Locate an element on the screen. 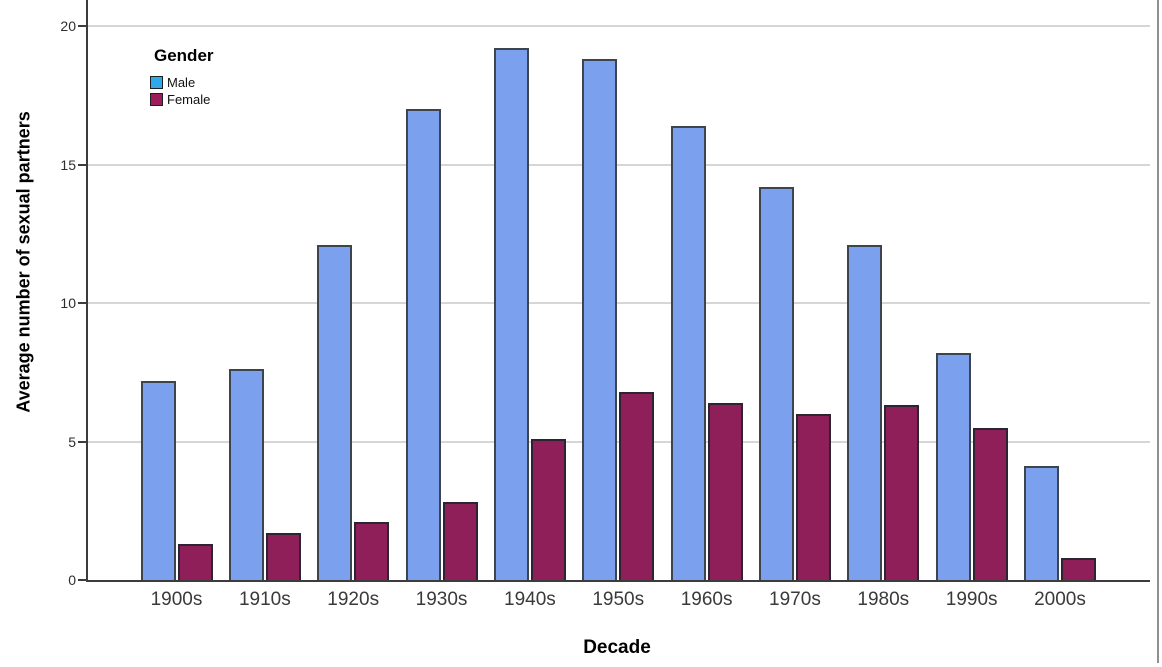 This screenshot has height=667, width=1162. x-tick-label: 1910s is located at coordinates (264, 599).